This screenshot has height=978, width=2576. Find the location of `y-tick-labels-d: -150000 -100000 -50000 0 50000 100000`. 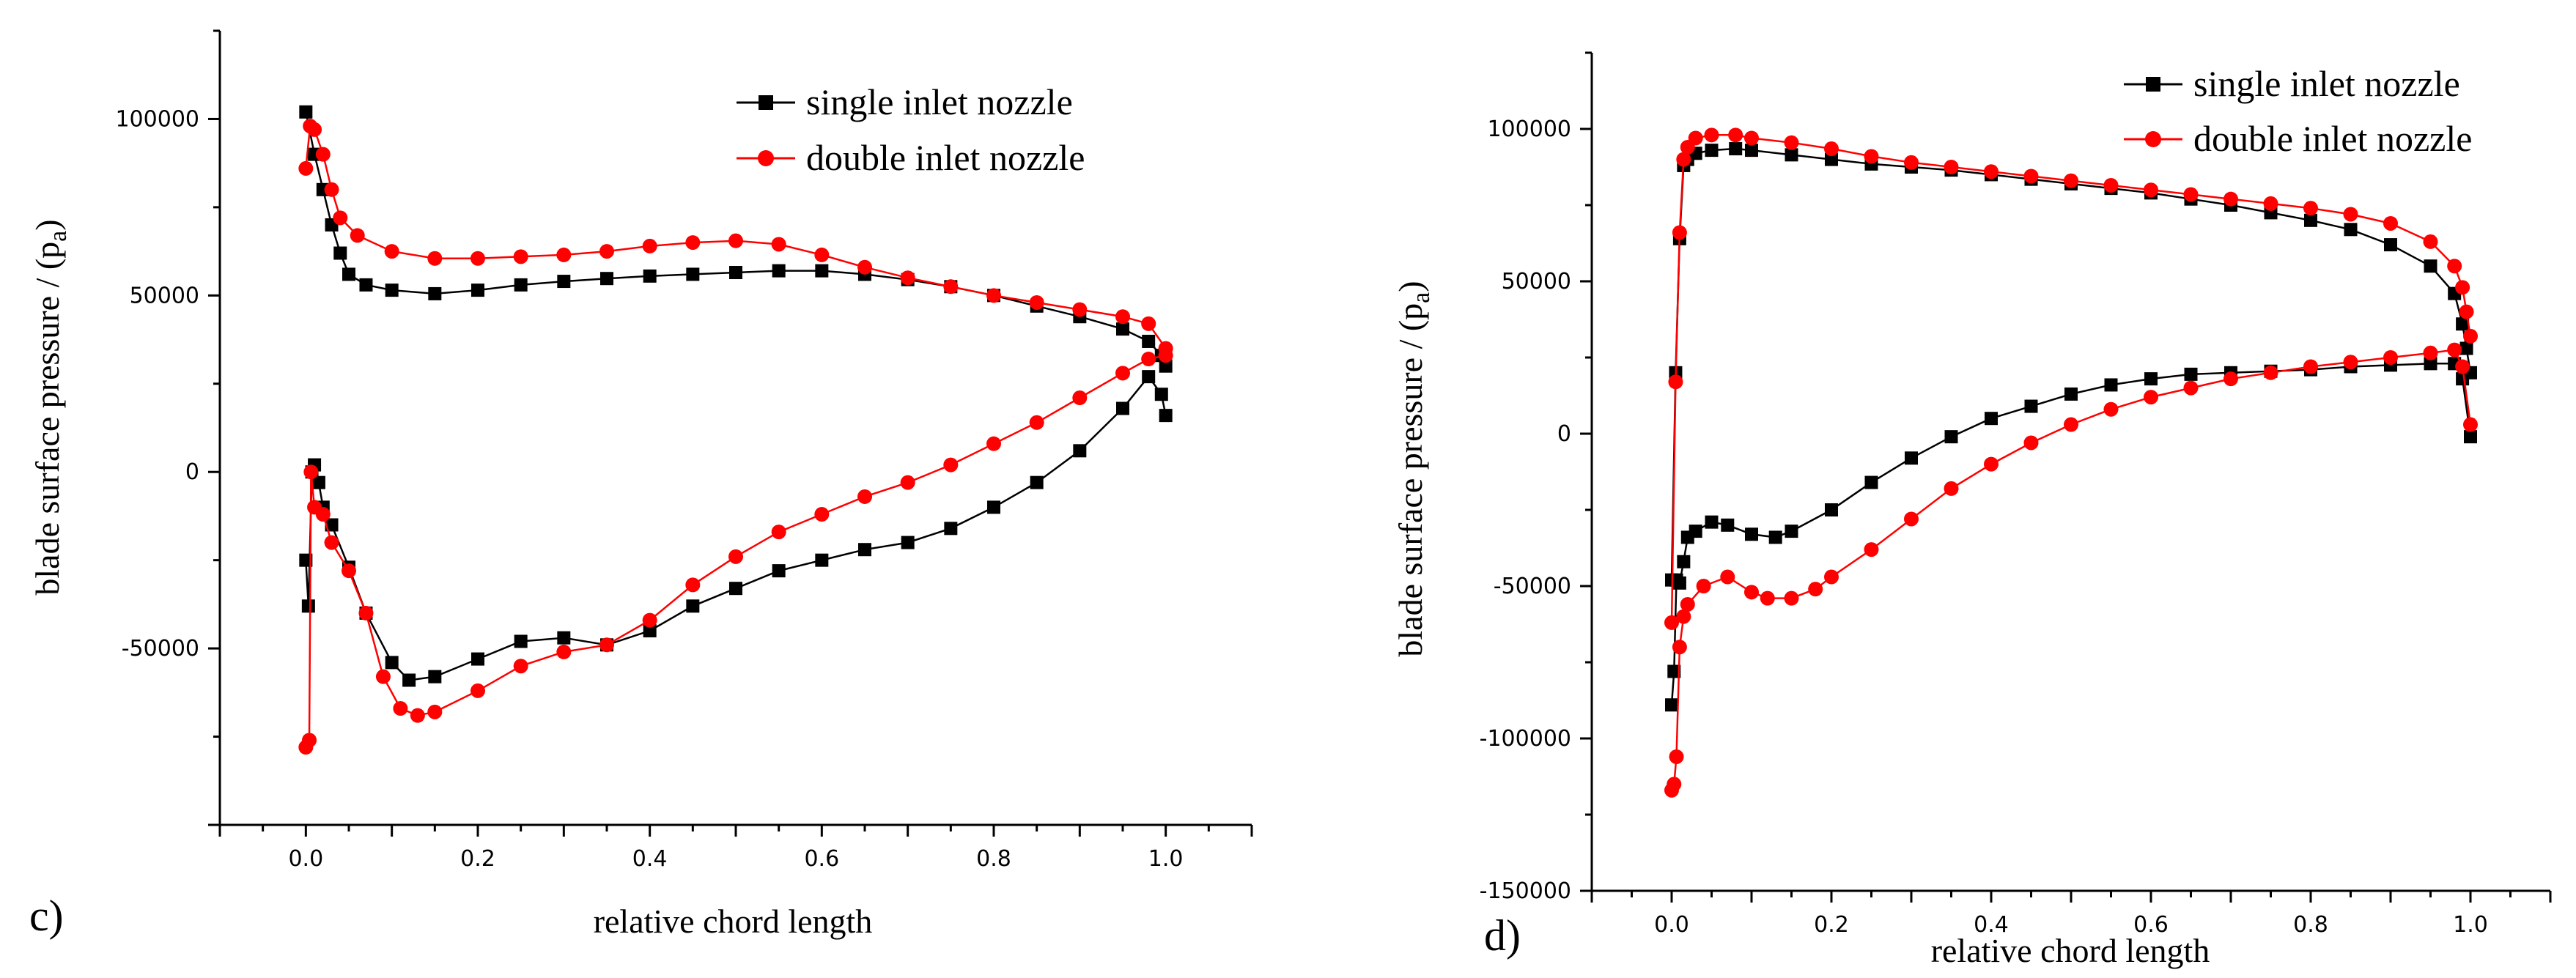

y-tick-labels-d: -150000 -100000 -50000 0 50000 100000 is located at coordinates (1525, 510).